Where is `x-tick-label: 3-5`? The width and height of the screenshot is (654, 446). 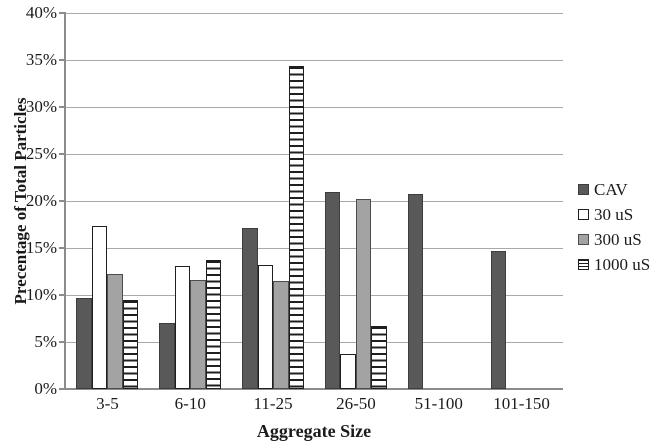
x-tick-label: 3-5 is located at coordinates (107, 403).